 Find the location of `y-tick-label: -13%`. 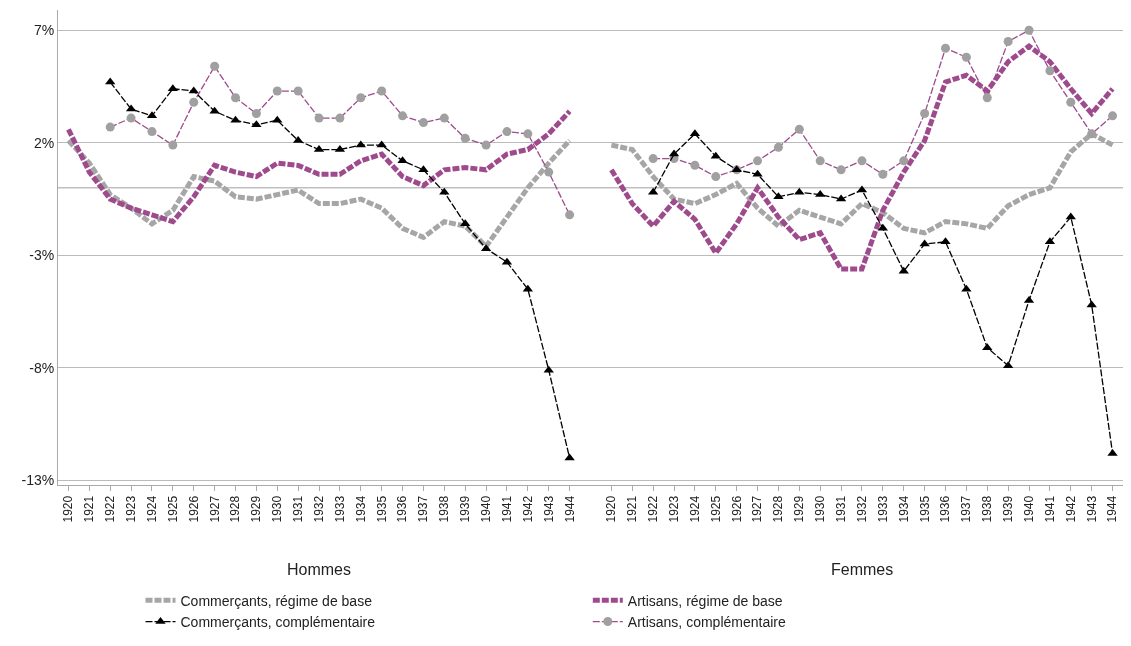

y-tick-label: -13% is located at coordinates (38, 480).